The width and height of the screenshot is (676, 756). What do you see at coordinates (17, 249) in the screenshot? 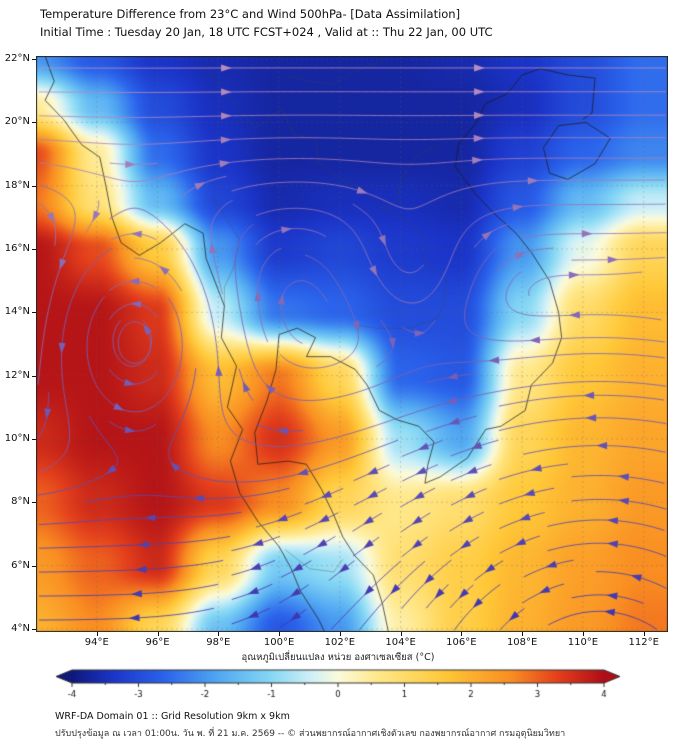
I see `y-axis-tick-label: 16°N` at bounding box center [17, 249].